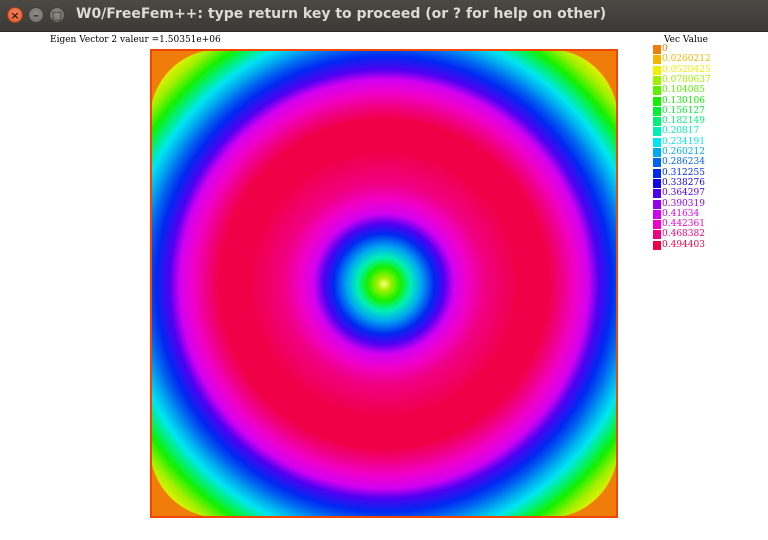 The image size is (768, 540). I want to click on legend-item: 0.234191, so click(708, 142).